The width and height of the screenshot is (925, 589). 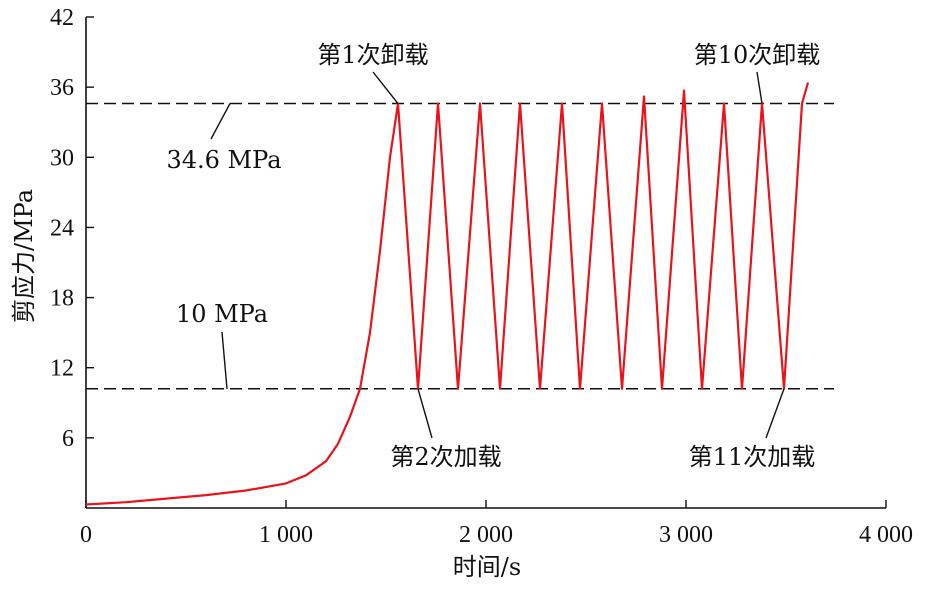 I want to click on annotation-label: 第1次卸载, so click(x=372, y=55).